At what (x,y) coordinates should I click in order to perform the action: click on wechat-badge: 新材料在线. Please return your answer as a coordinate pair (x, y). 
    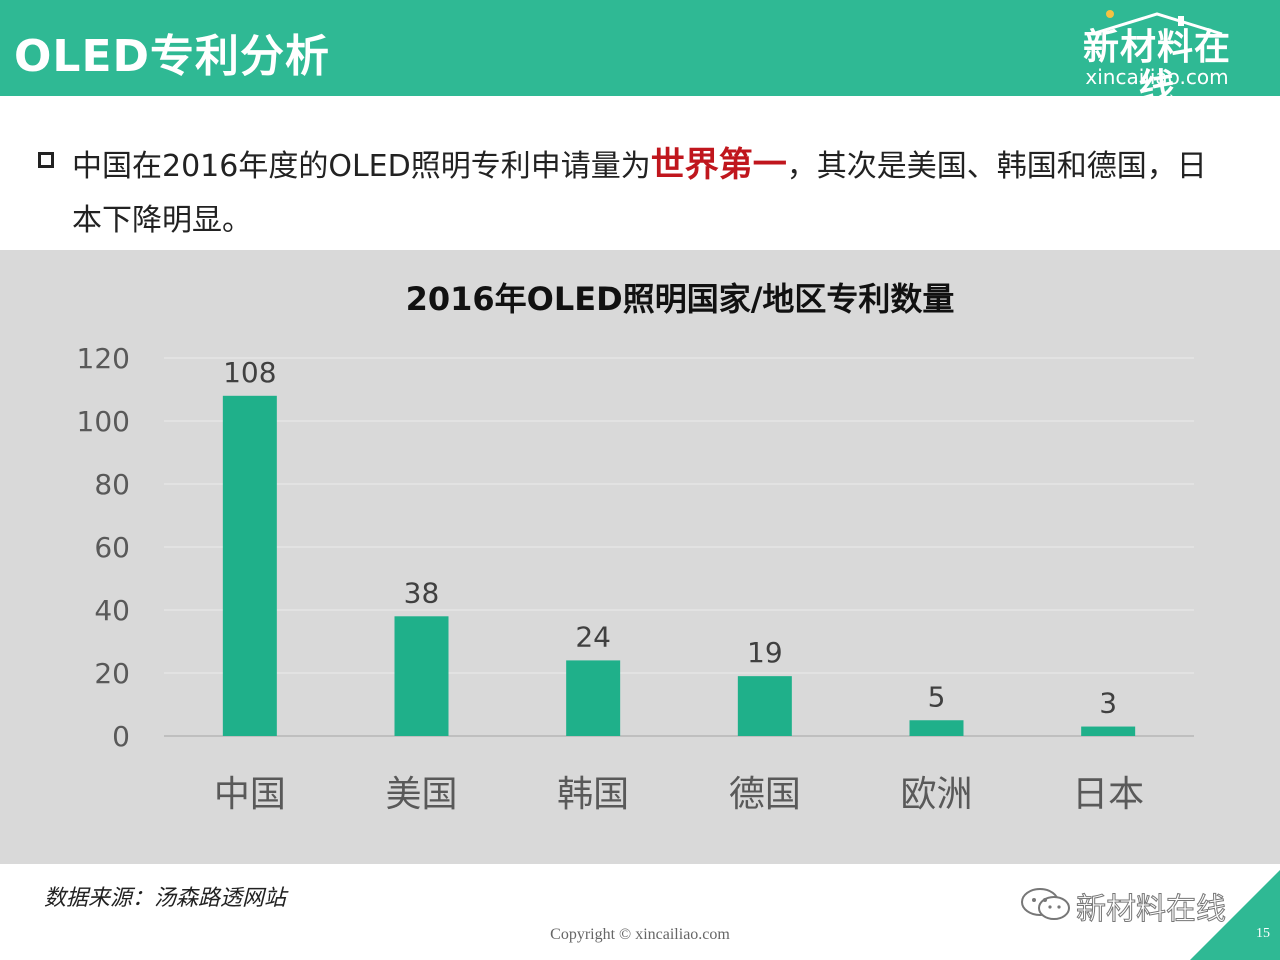
    Looking at the image, I should click on (1133, 906).